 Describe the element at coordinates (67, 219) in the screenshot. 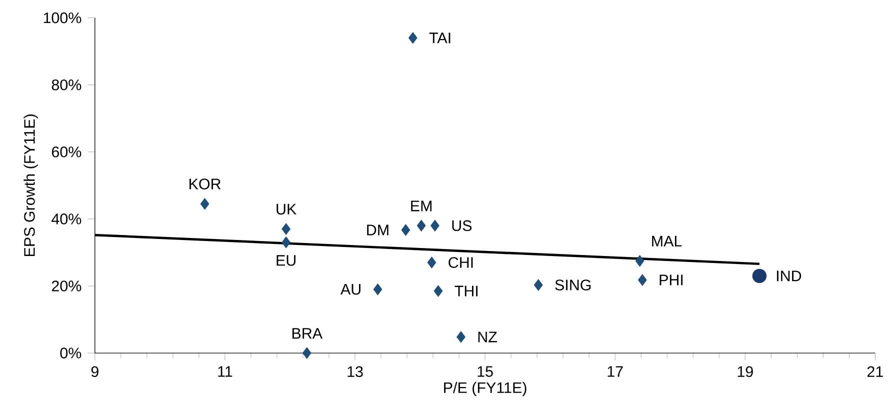

I see `y-tick-label: 40%` at that location.